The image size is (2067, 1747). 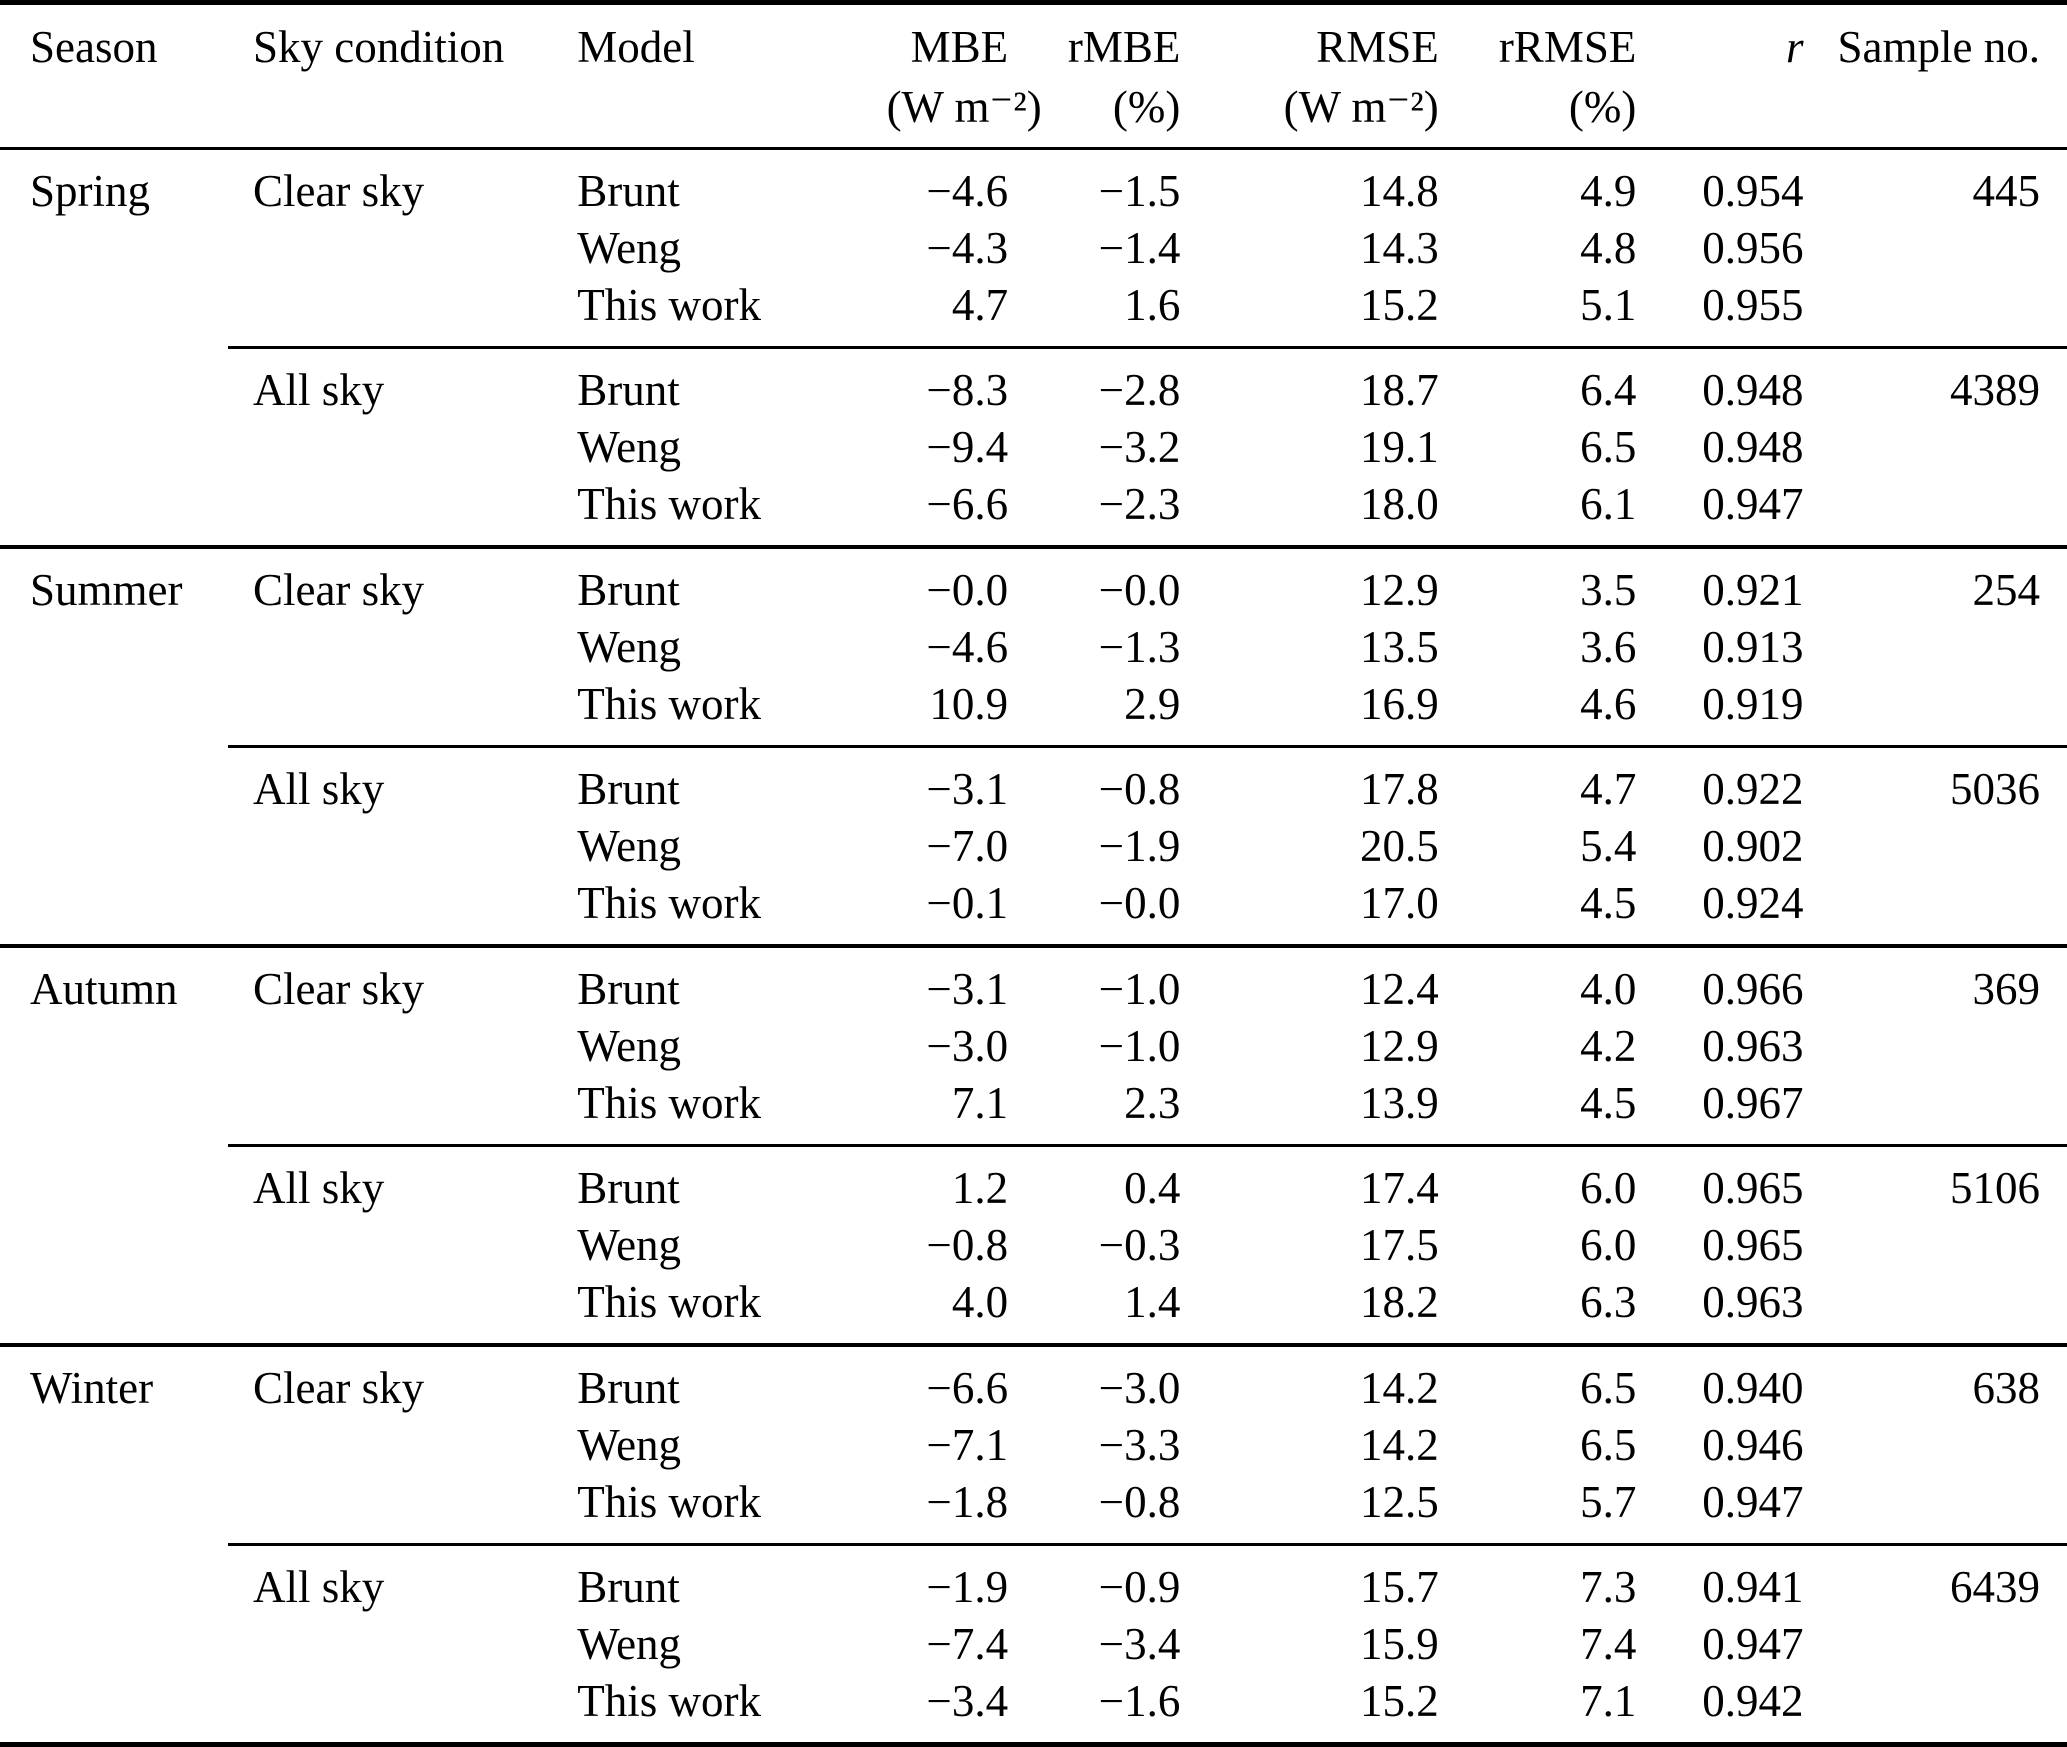 I want to click on col-header-label: rMBE, so click(x=1124, y=47).